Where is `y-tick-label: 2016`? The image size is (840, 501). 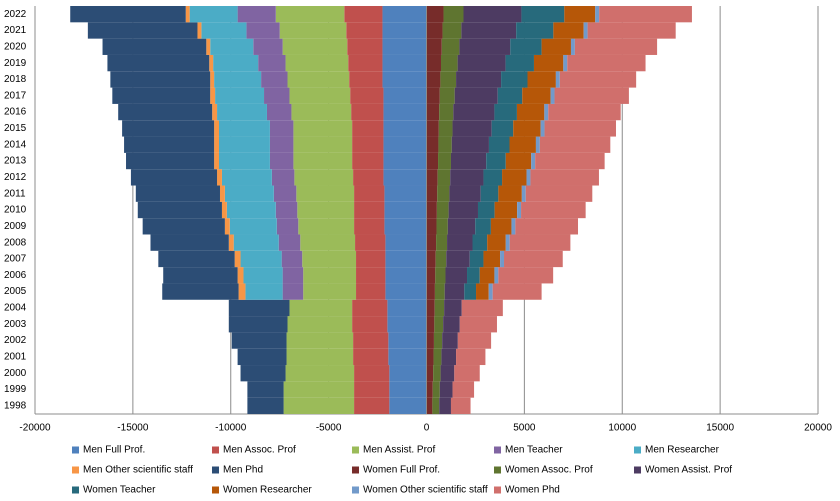
y-tick-label: 2016 is located at coordinates (15, 112).